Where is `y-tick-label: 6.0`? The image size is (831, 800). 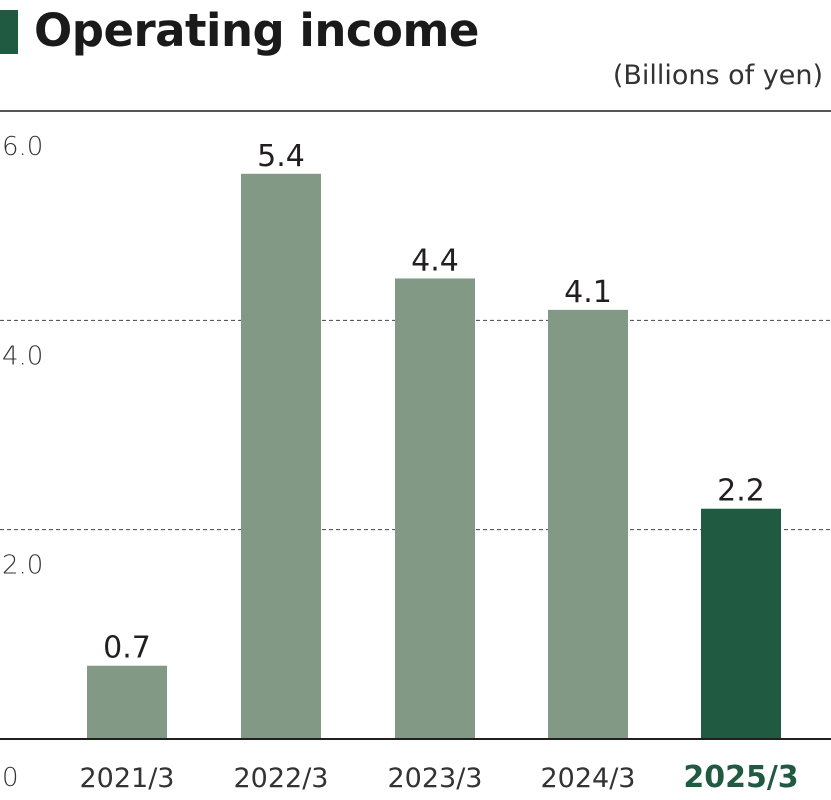
y-tick-label: 6.0 is located at coordinates (22, 147).